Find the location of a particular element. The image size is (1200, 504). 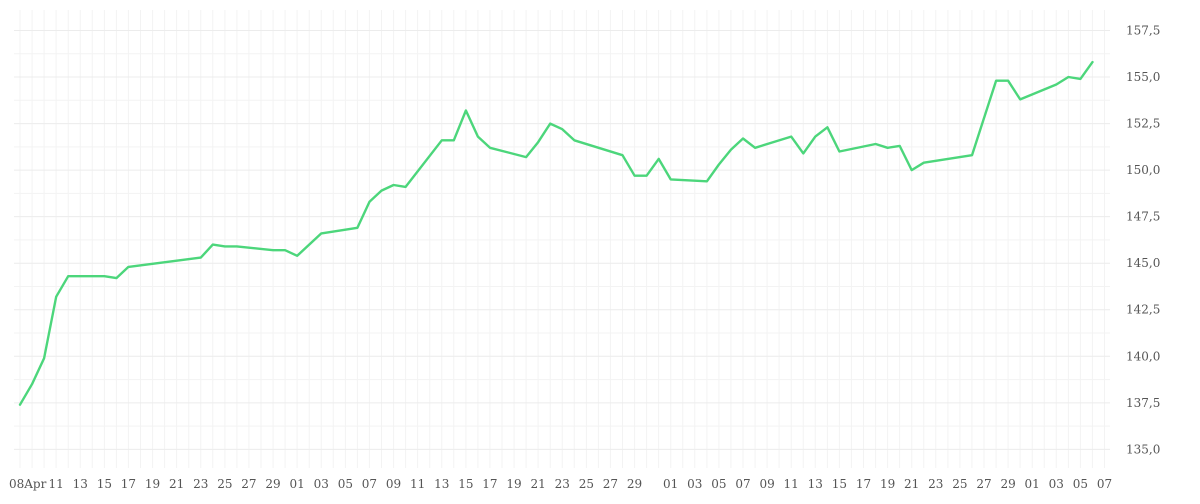

y-tick-label: 150,0 is located at coordinates (1143, 170).